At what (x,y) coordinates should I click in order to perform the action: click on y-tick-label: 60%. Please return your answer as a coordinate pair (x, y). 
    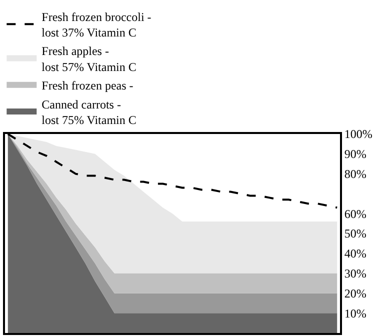
    Looking at the image, I should click on (355, 213).